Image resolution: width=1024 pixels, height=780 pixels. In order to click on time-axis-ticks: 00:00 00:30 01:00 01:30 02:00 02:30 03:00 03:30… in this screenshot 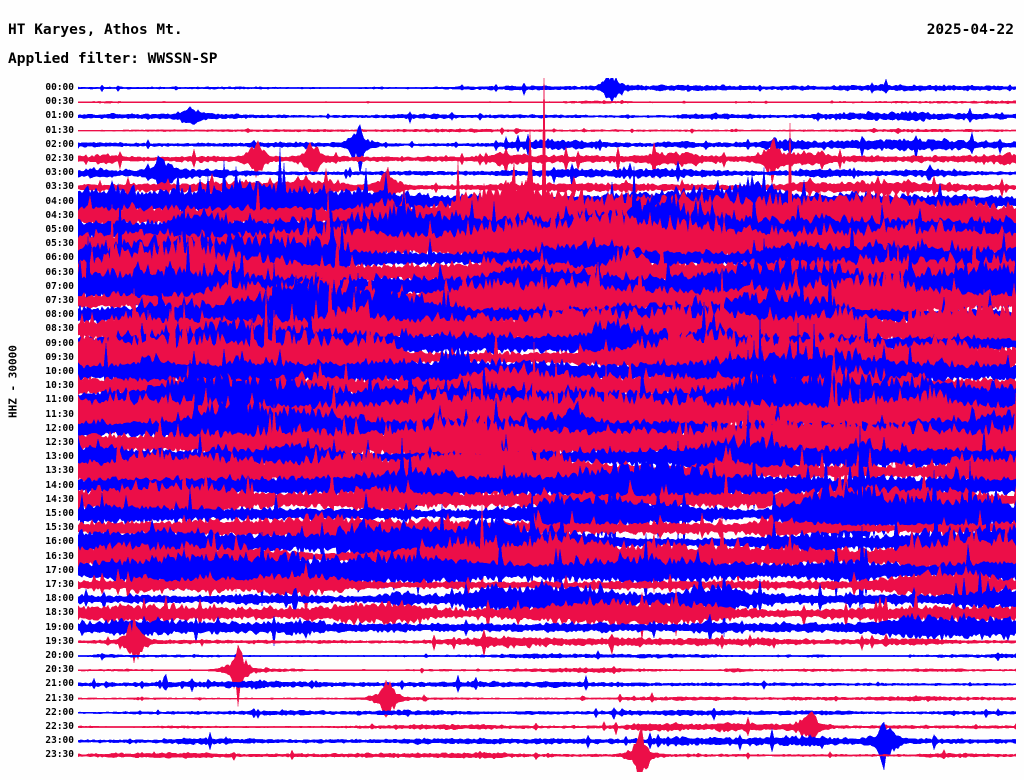, I will do `click(40, 390)`.